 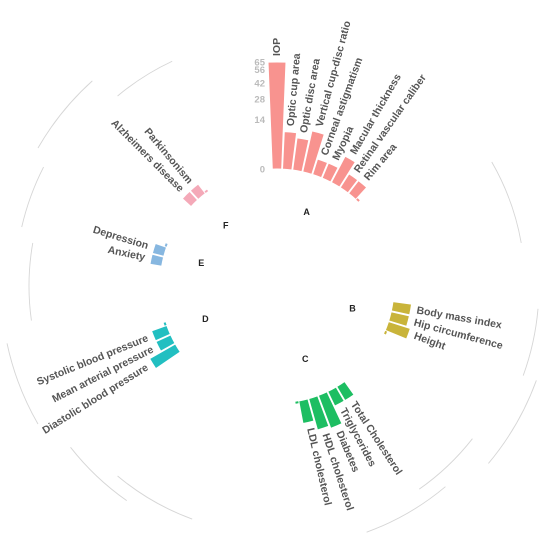 What do you see at coordinates (165, 356) in the screenshot?
I see `bar-diastolic-blood-pressure` at bounding box center [165, 356].